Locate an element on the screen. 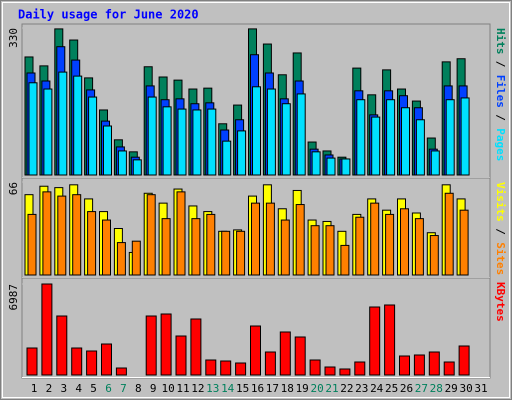 The image size is (512, 400). x-tick-label: 23 is located at coordinates (361, 388).